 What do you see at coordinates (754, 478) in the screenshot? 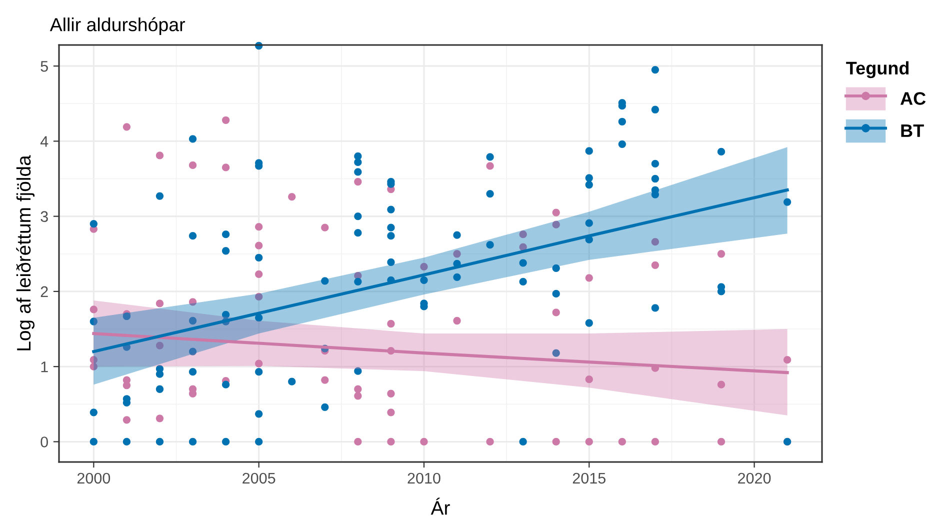
I see `x-tick-label: 2020` at bounding box center [754, 478].